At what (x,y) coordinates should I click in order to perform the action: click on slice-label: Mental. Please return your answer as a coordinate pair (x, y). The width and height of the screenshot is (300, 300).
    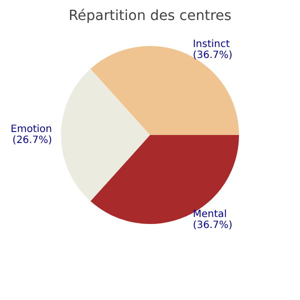
    Looking at the image, I should click on (209, 214).